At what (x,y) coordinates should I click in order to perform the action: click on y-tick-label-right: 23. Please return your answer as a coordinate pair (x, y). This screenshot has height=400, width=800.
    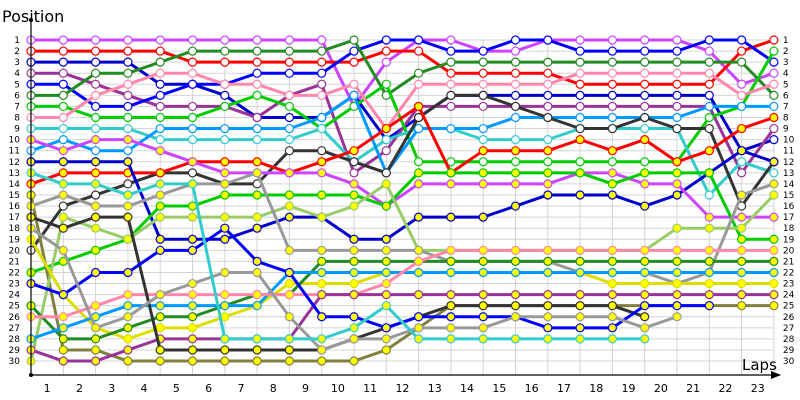
    Looking at the image, I should click on (788, 285).